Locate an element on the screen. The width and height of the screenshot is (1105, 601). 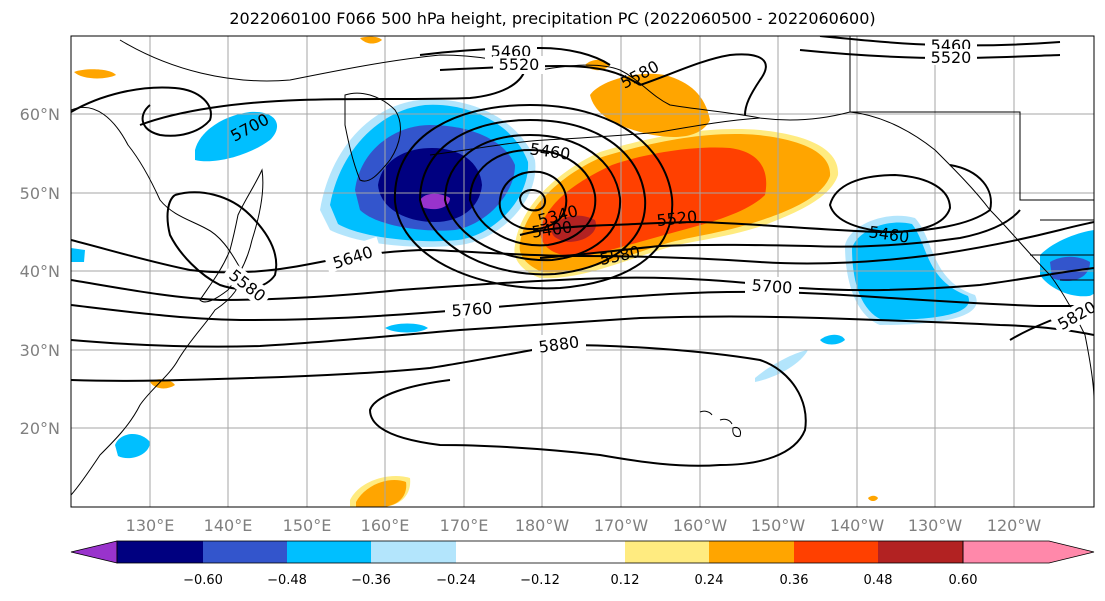
us-states is located at coordinates (1057, 240).